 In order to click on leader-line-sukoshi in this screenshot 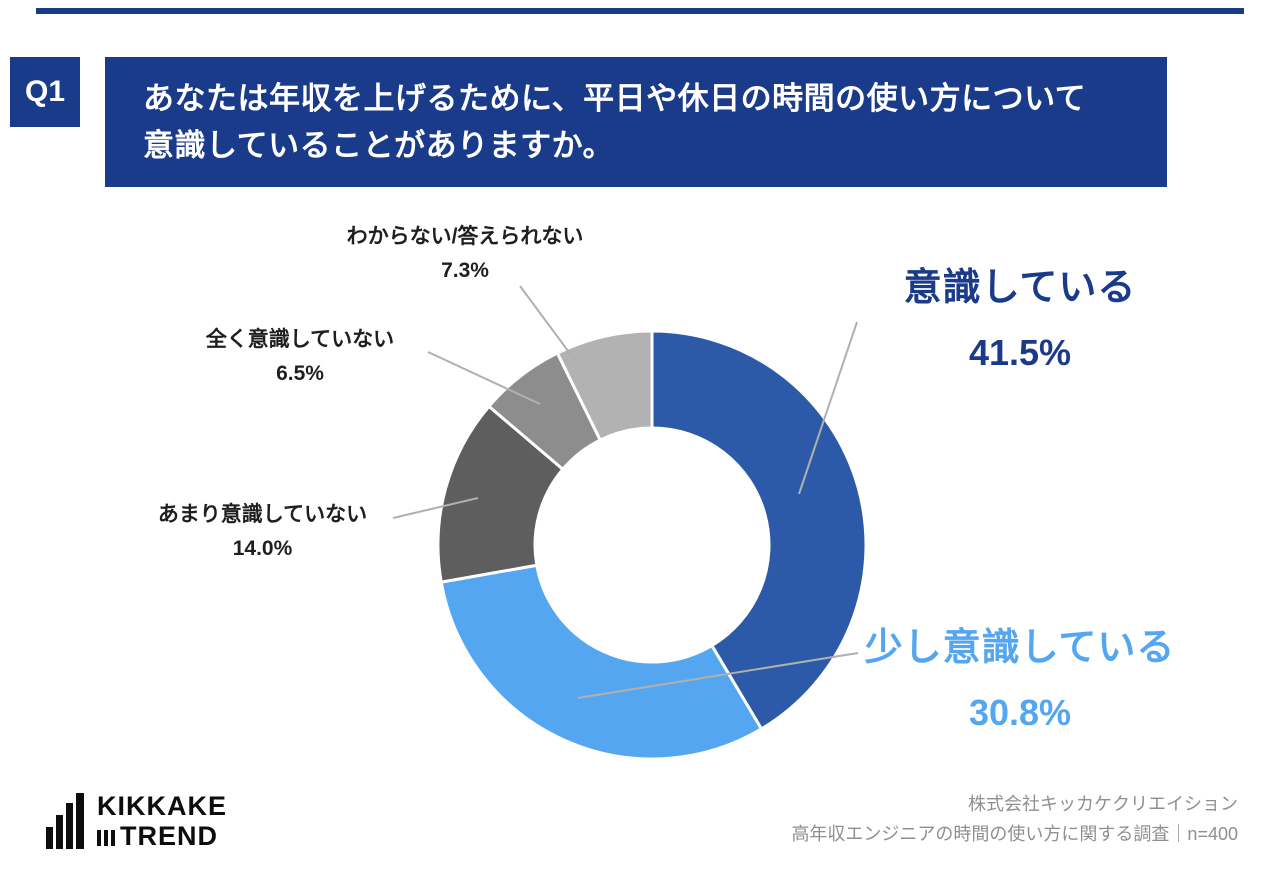, I will do `click(718, 675)`.